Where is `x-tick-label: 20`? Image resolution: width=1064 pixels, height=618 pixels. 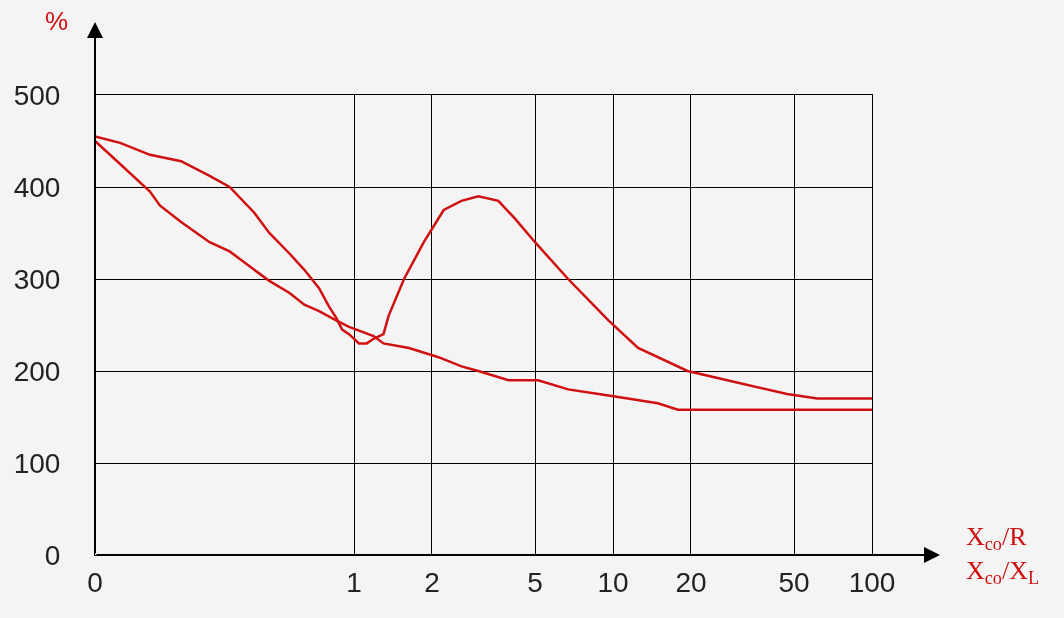
x-tick-label: 20 is located at coordinates (691, 582).